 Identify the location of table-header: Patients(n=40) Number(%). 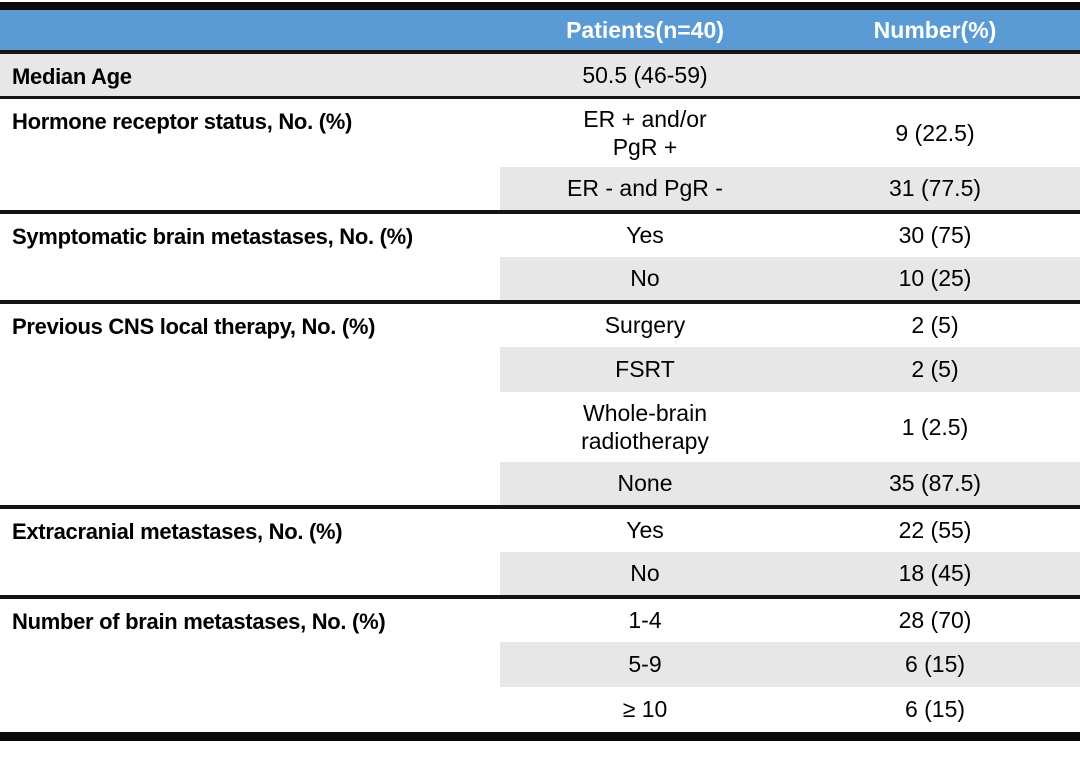
(540, 32).